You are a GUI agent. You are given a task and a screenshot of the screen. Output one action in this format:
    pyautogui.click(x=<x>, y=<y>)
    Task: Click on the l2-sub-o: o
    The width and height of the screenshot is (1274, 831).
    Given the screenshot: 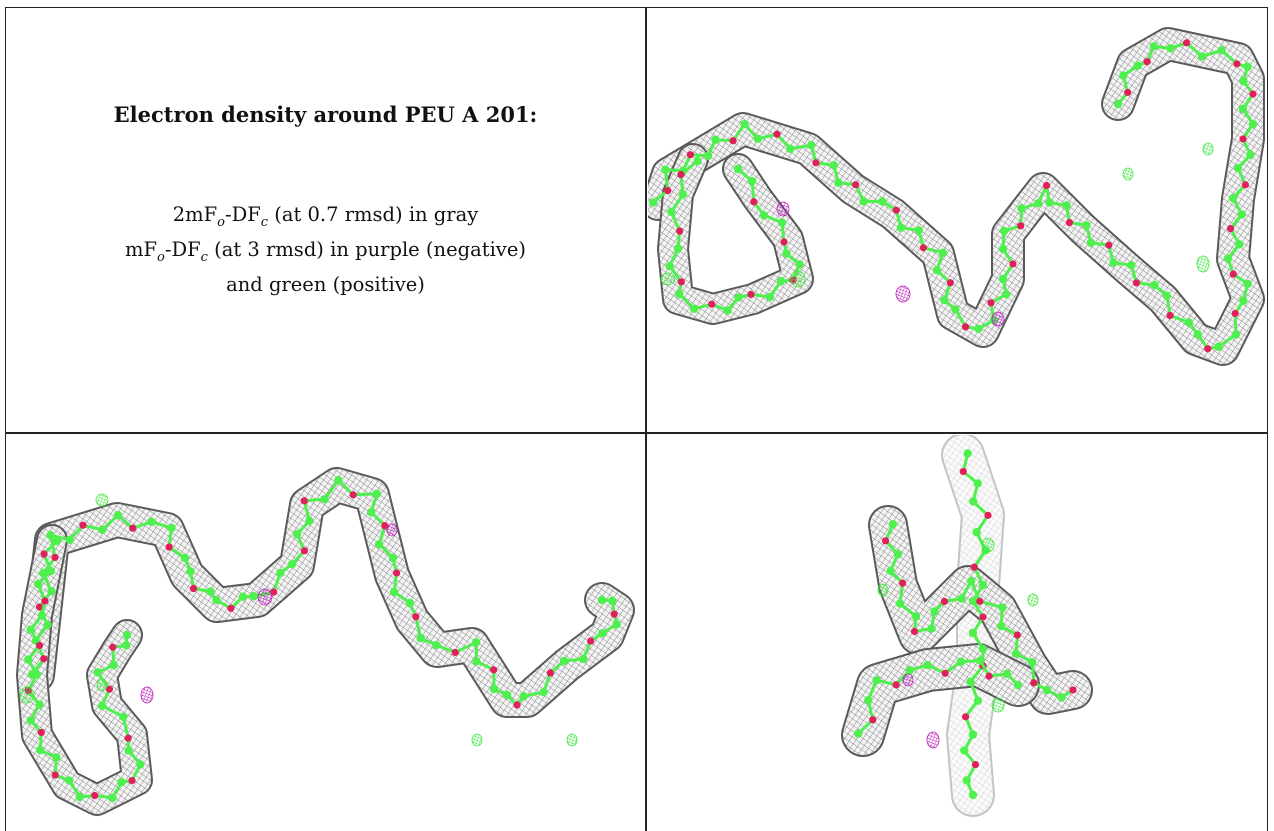 What is the action you would take?
    pyautogui.click(x=161, y=257)
    